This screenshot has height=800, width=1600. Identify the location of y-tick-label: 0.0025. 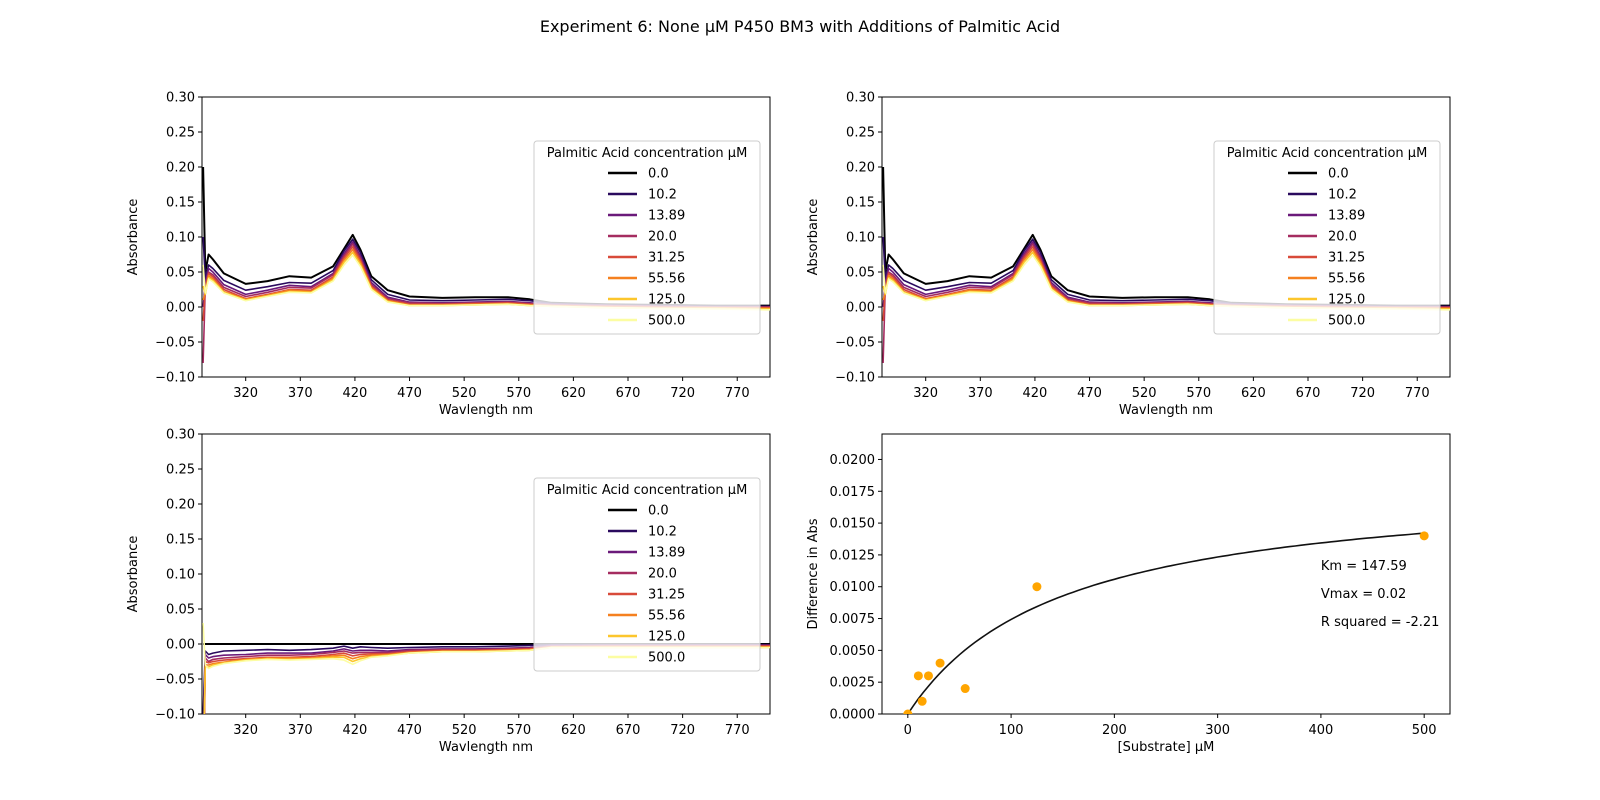
(853, 683).